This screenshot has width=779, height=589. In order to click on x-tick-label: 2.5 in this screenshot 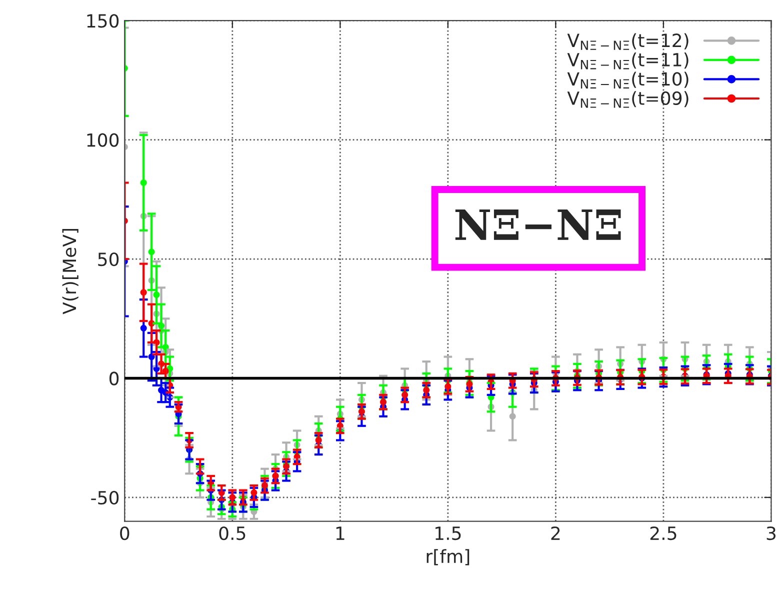, I will do `click(663, 533)`.